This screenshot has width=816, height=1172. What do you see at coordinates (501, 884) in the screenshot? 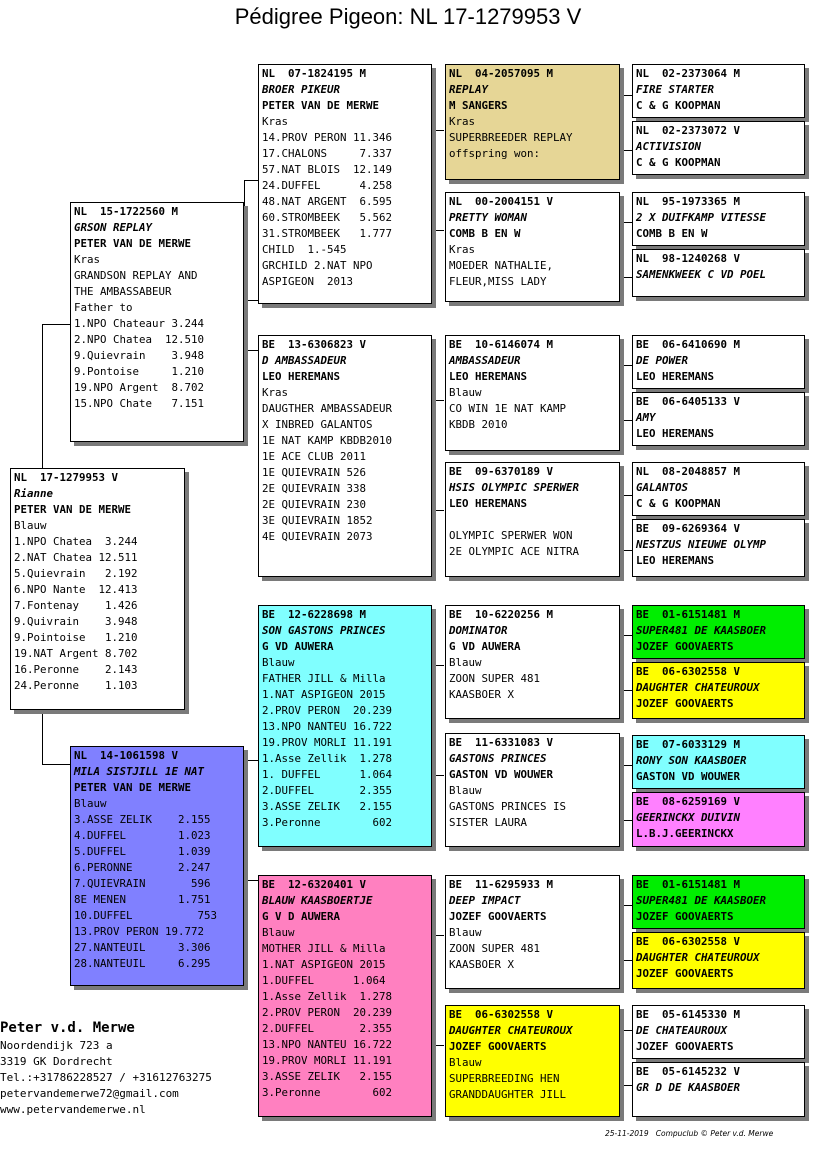
I see `ring-number: BE 11-6295933 M` at bounding box center [501, 884].